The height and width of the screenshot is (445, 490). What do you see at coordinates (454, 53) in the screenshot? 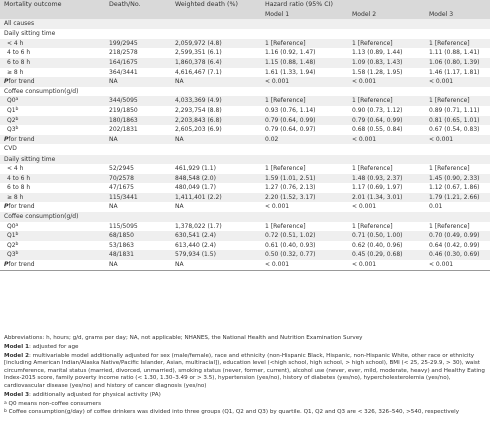
I see `cell-model3: 1.11 (0.88, 1.41)` at bounding box center [454, 53].